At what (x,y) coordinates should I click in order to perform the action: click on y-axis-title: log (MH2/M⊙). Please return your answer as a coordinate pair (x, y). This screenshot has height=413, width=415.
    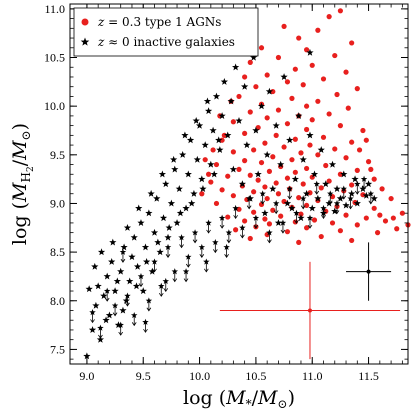
    Looking at the image, I should click on (22, 184).